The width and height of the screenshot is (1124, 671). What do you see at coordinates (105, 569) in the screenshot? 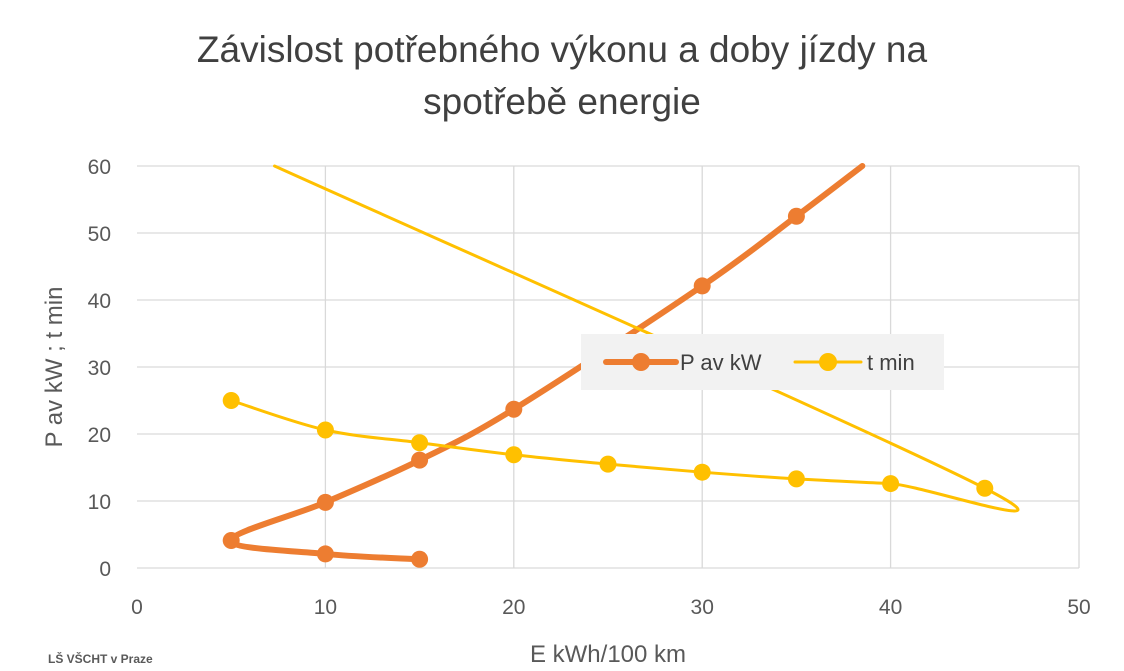
I see `y-tick-label: 0` at bounding box center [105, 569].